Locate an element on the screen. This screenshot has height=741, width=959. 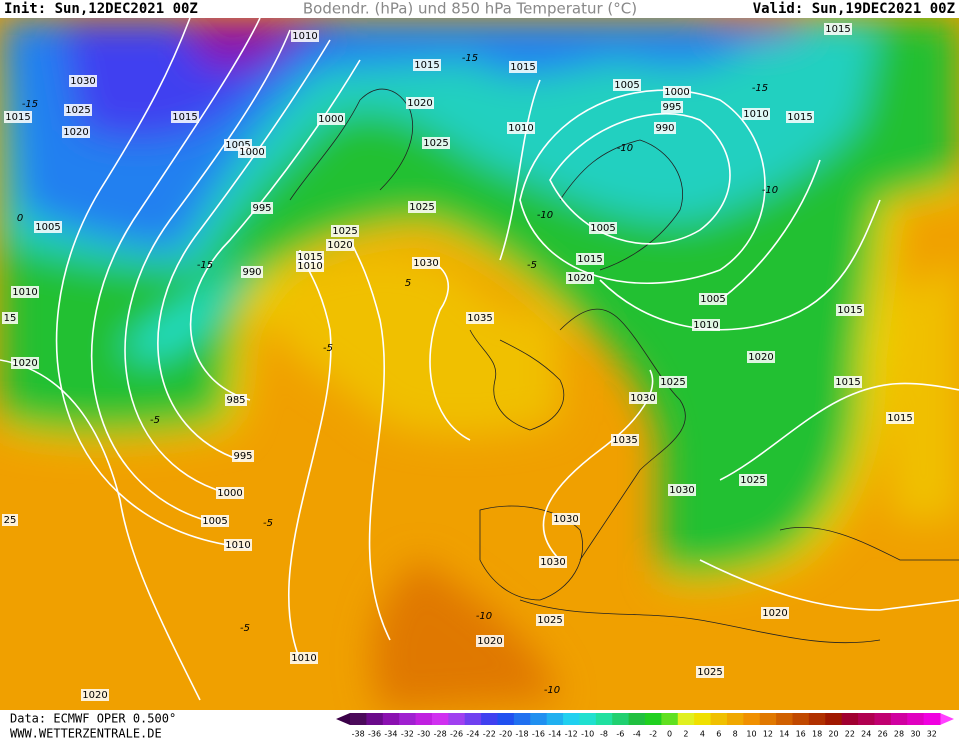
colorbar-label: -4 is located at coordinates (637, 734).